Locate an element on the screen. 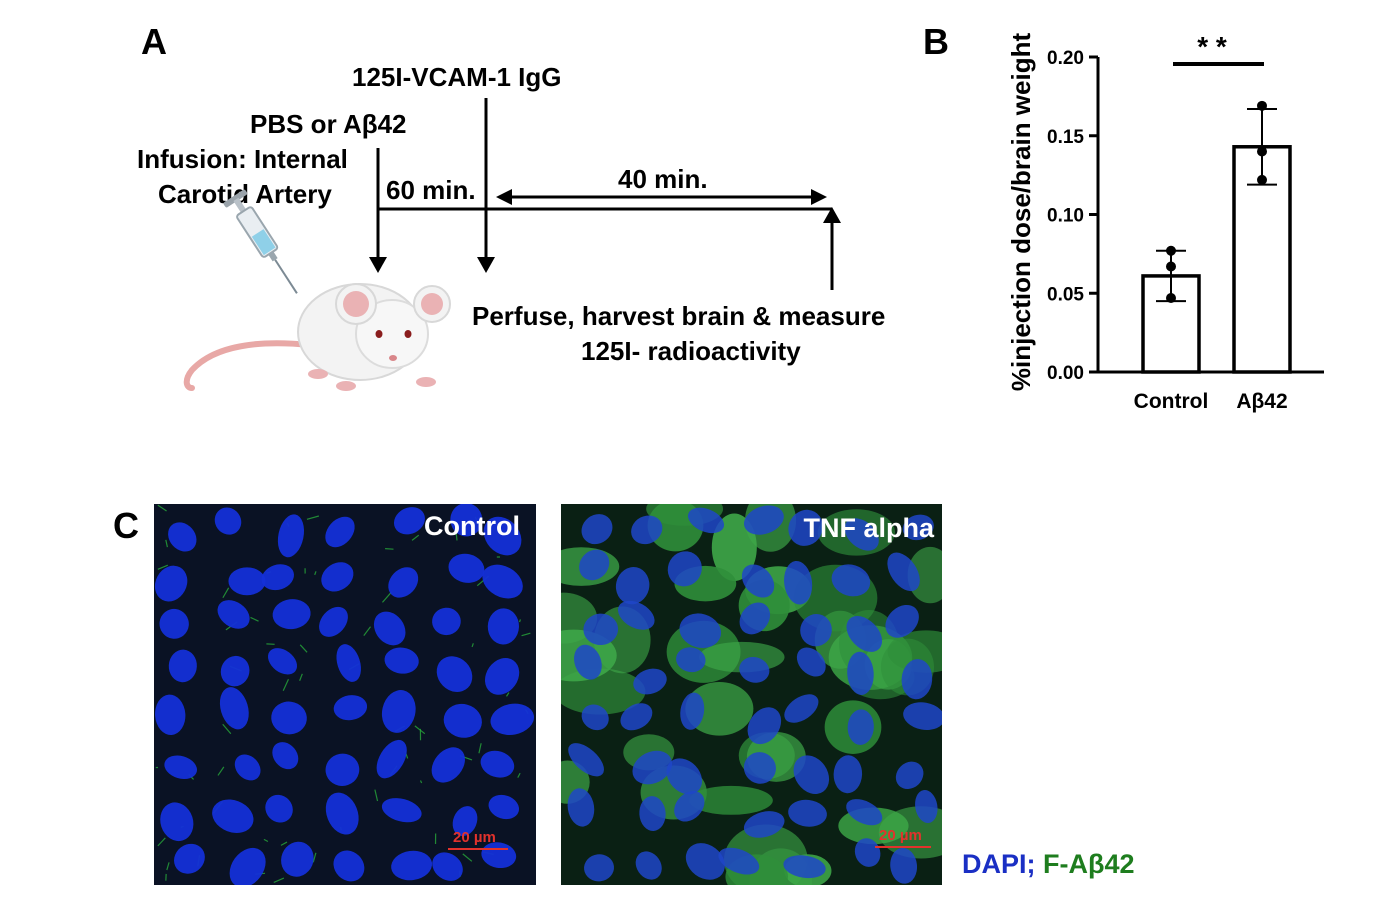  syringe-icon is located at coordinates (260, 241).